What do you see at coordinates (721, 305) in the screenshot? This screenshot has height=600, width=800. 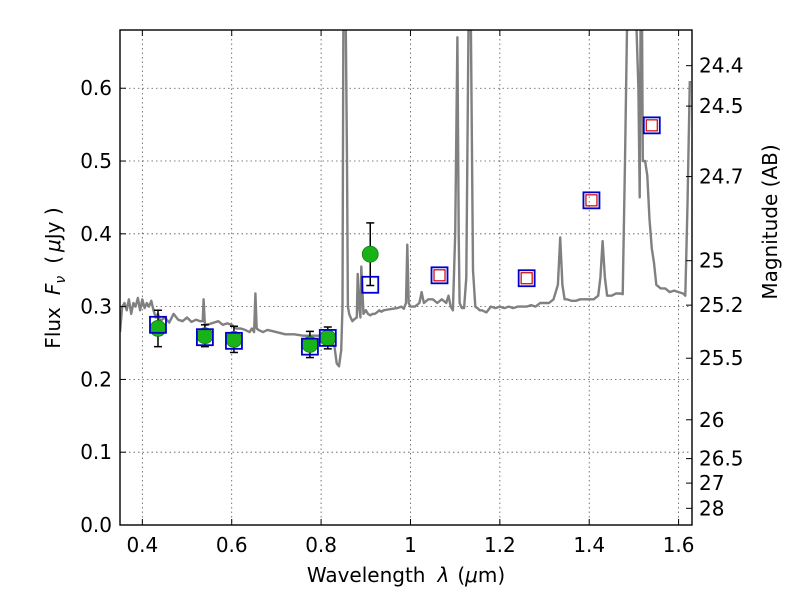 I see `y2-tick-label: 25.2` at bounding box center [721, 305].